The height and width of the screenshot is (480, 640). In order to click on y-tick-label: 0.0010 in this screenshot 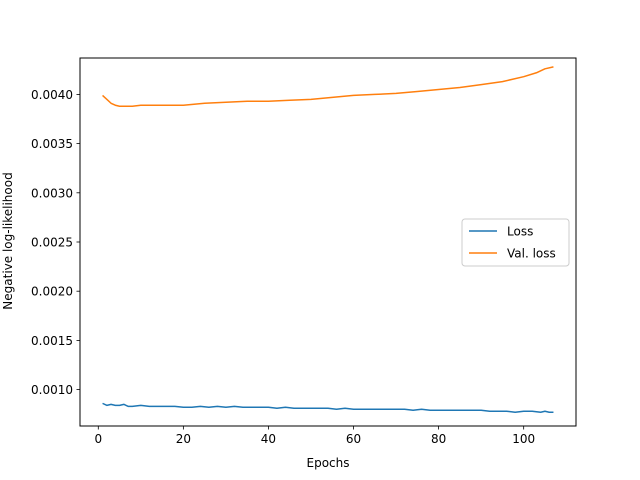, I will do `click(52, 390)`.